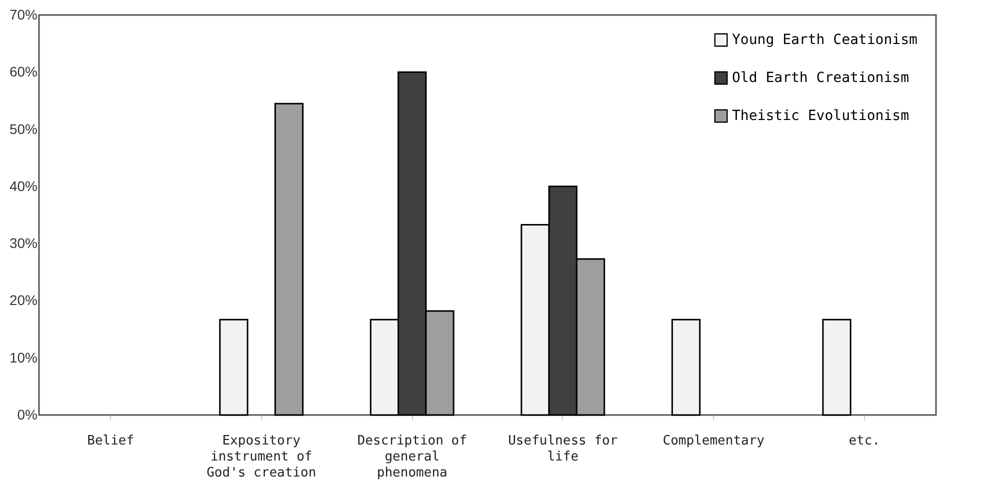  I want to click on legend-label: Old Earth Creationism, so click(821, 78).